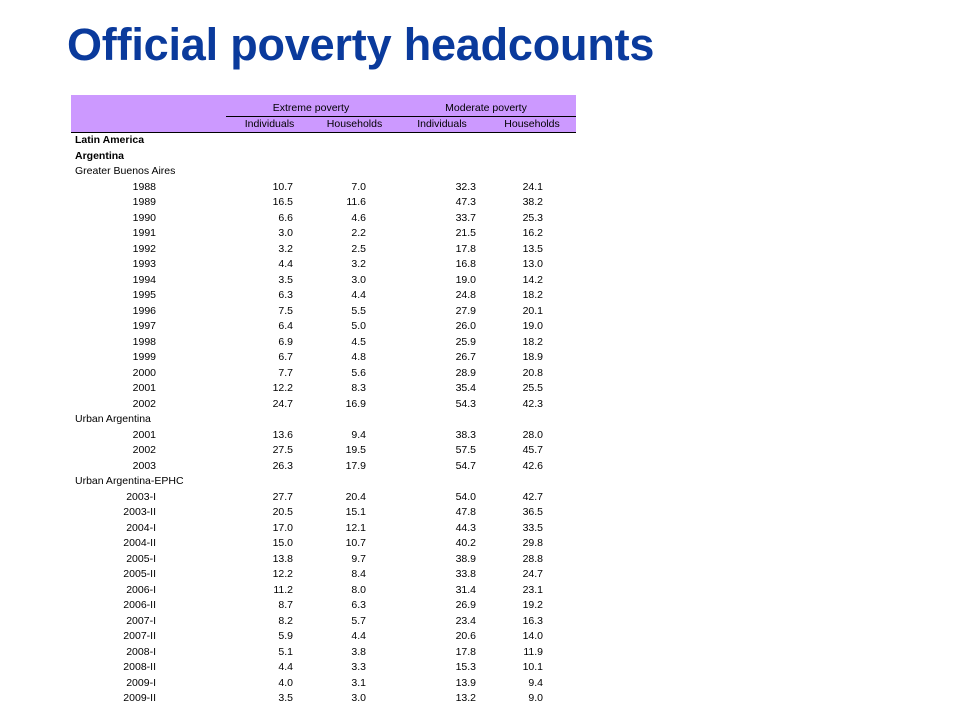 This screenshot has height=720, width=960. What do you see at coordinates (465, 264) in the screenshot?
I see `moderate-individuals-cell: 16.8` at bounding box center [465, 264].